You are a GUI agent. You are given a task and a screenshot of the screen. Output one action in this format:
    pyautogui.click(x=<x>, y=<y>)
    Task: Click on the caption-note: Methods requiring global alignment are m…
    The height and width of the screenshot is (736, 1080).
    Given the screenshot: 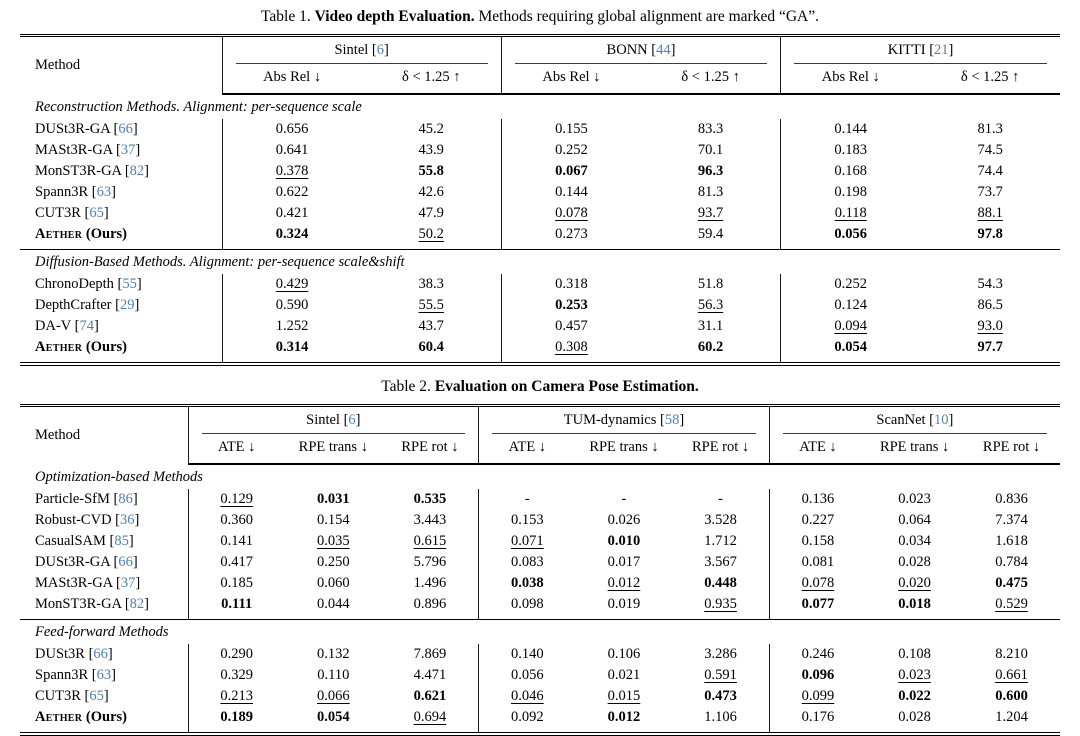 What is the action you would take?
    pyautogui.click(x=648, y=16)
    